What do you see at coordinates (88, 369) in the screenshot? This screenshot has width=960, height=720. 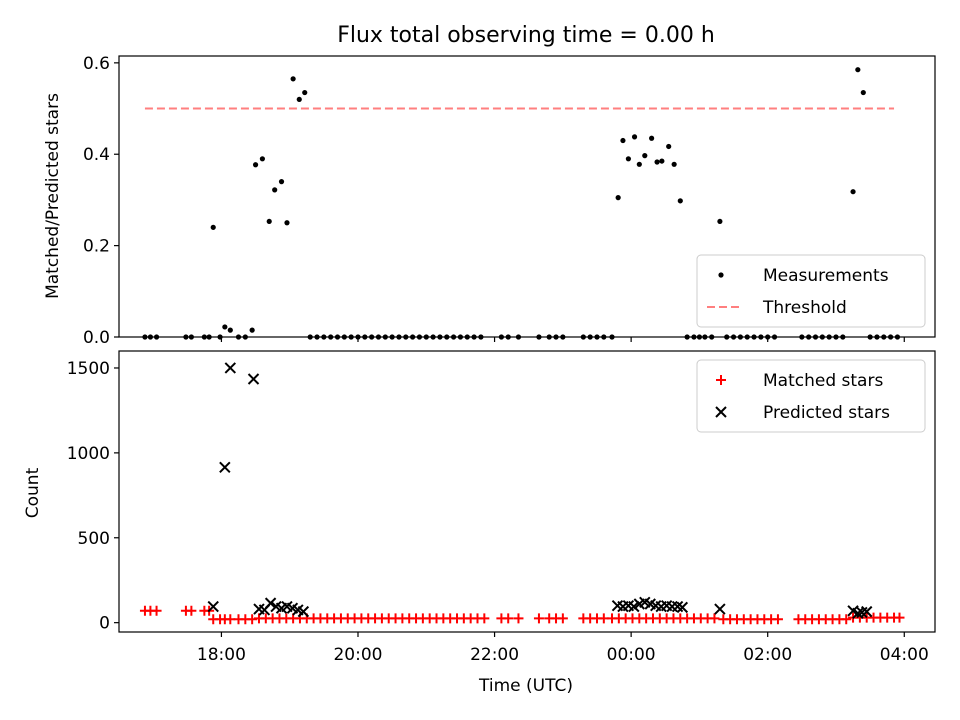 I see `y-tick-label: 1500` at bounding box center [88, 369].